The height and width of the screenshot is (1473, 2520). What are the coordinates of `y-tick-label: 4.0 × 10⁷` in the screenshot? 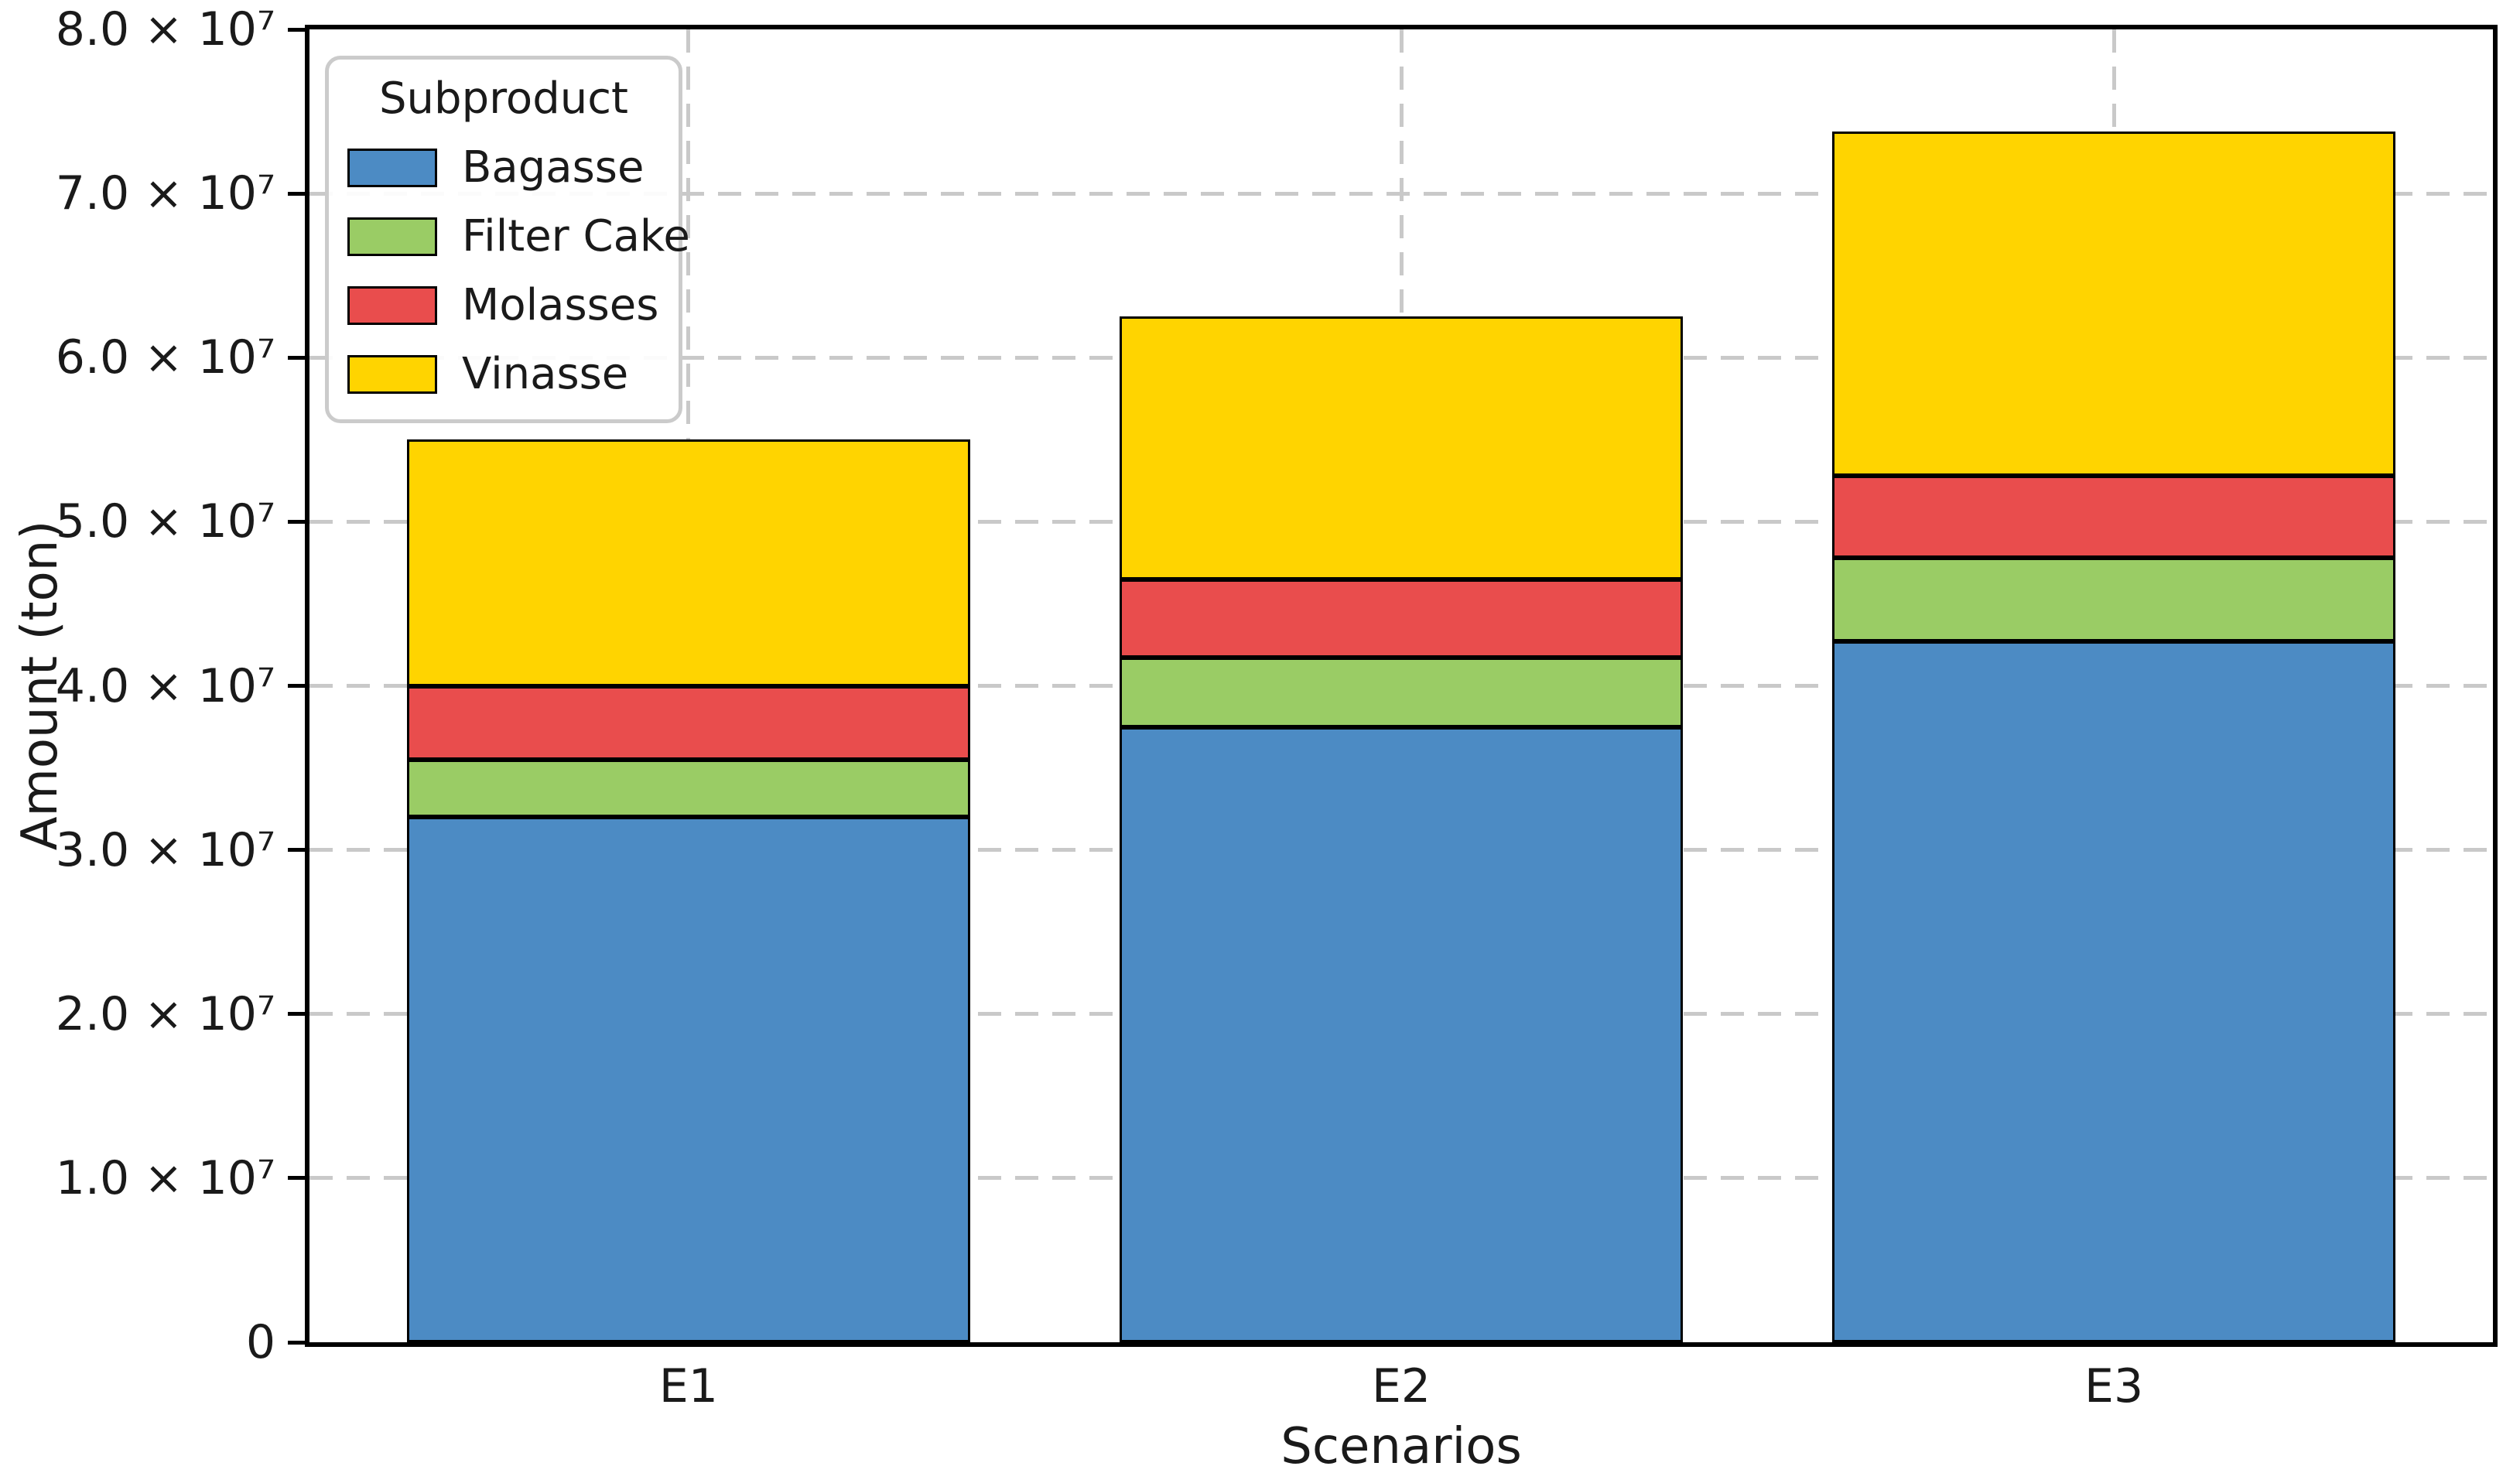 It's located at (165, 685).